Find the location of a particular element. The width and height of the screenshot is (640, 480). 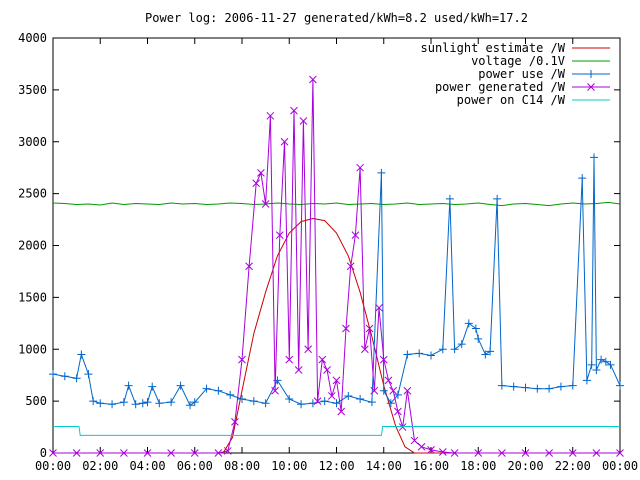

series-line is located at coordinates (336, 431).